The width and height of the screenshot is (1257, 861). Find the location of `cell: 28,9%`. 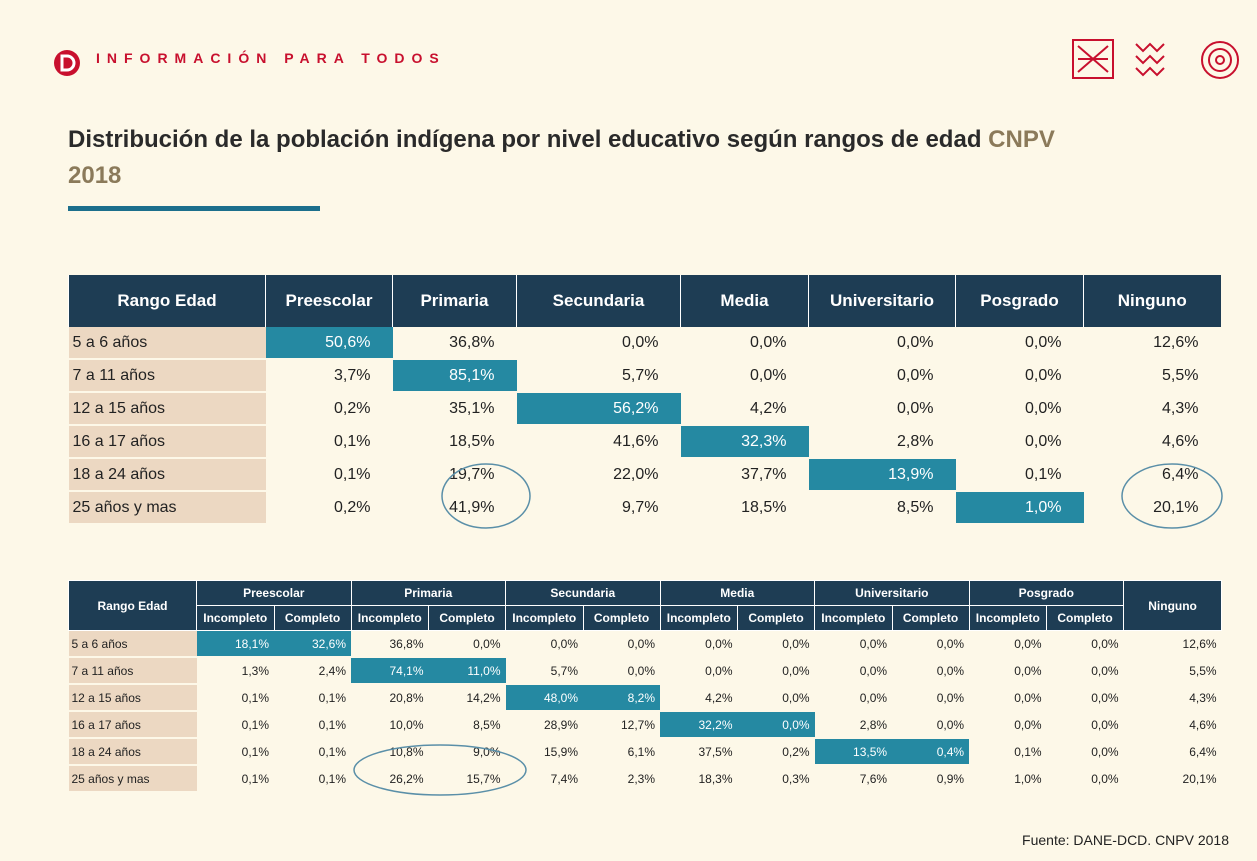

cell: 28,9% is located at coordinates (544, 725).